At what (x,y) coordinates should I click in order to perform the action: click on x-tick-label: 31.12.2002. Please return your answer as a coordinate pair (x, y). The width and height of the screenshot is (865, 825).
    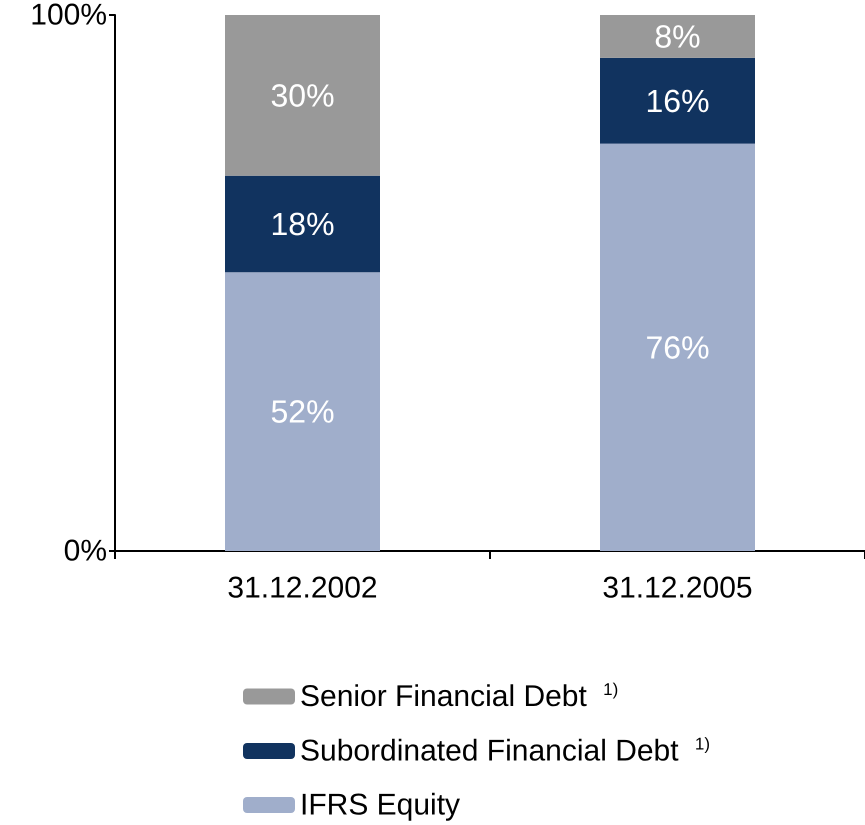
    Looking at the image, I should click on (302, 588).